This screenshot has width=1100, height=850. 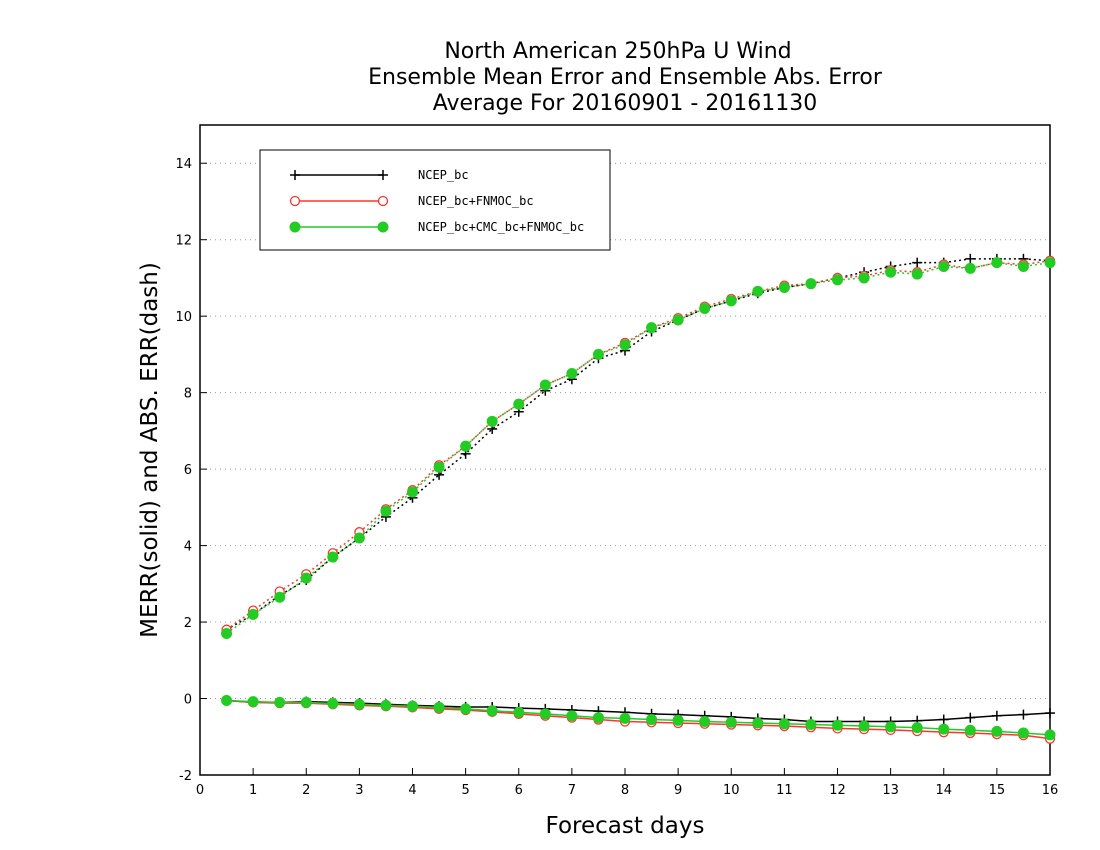 What do you see at coordinates (253, 790) in the screenshot?
I see `x-tick-label: 1` at bounding box center [253, 790].